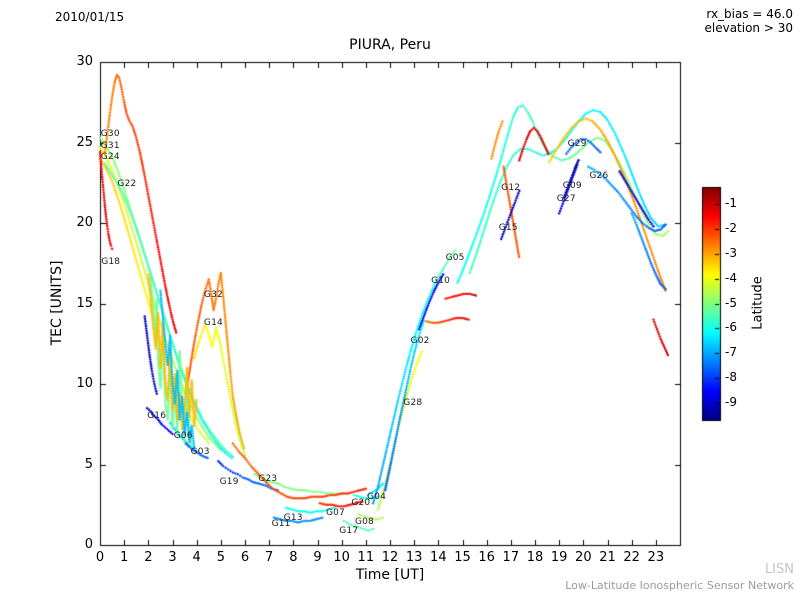 Image resolution: width=800 pixels, height=600 pixels. What do you see at coordinates (511, 557) in the screenshot?
I see `x-tick-label-17: 17` at bounding box center [511, 557].